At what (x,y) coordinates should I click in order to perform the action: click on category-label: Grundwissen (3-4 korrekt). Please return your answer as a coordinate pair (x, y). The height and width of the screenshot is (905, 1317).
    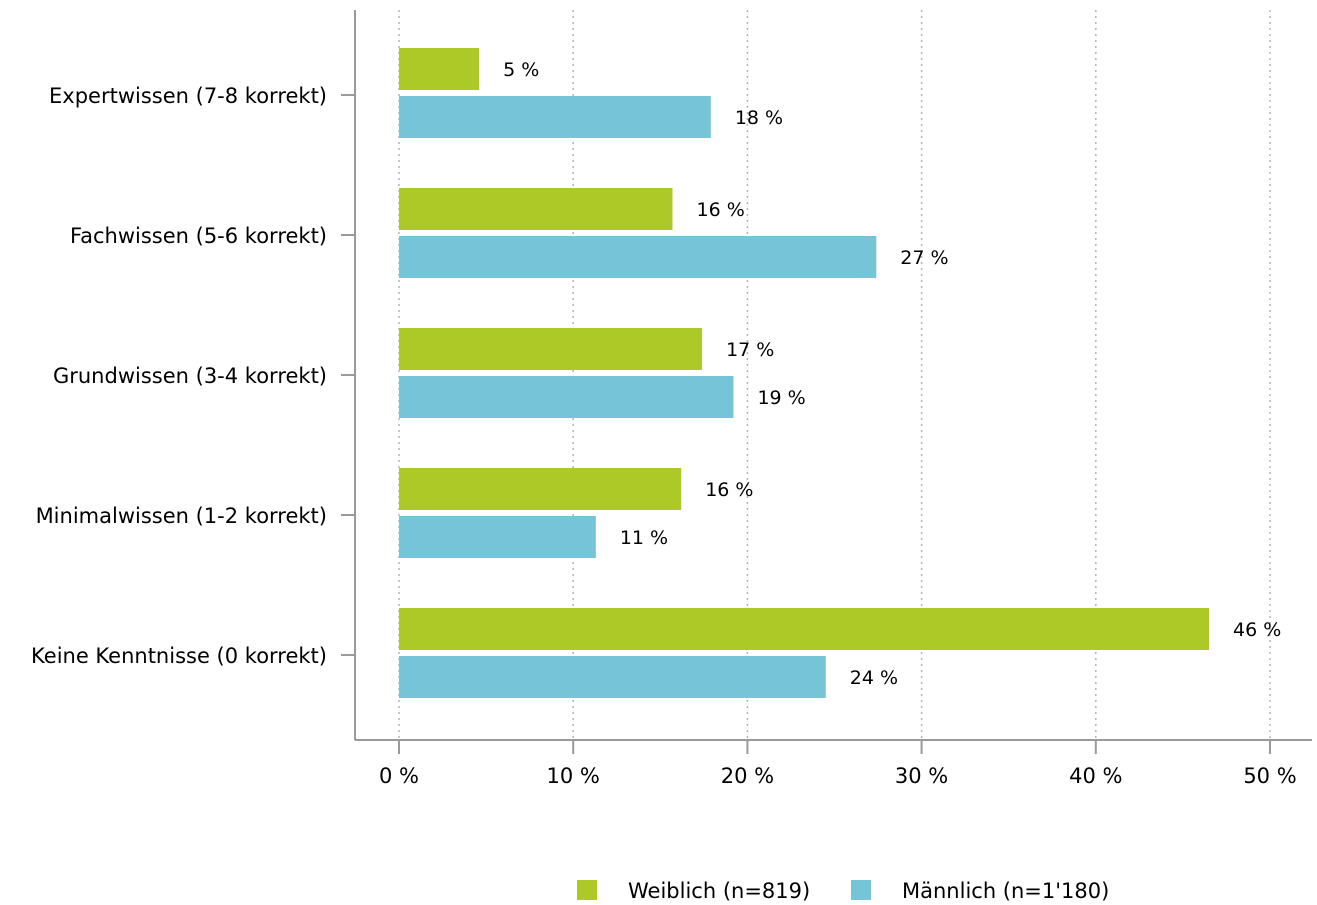
    Looking at the image, I should click on (190, 376).